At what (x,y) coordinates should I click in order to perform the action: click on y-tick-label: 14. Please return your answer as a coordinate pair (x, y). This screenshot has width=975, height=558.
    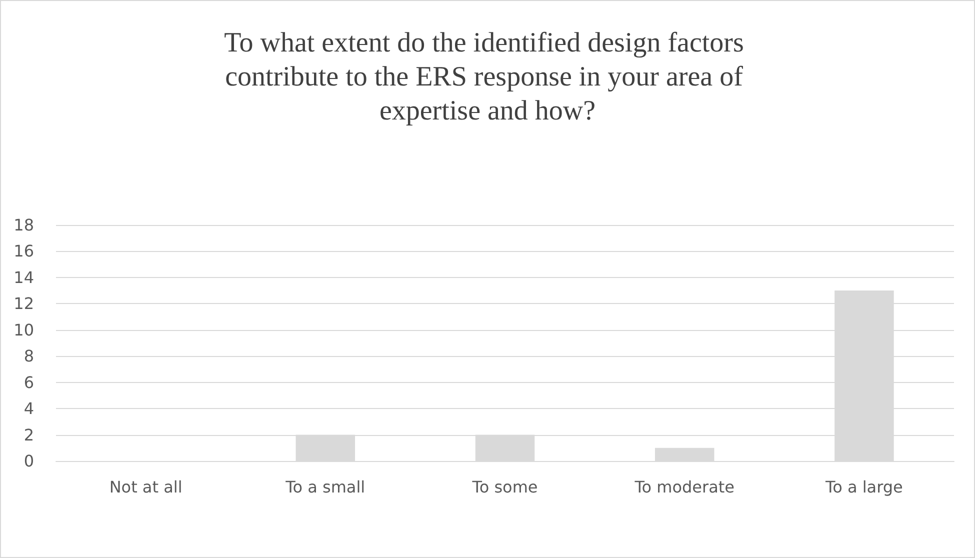
    Looking at the image, I should click on (24, 277).